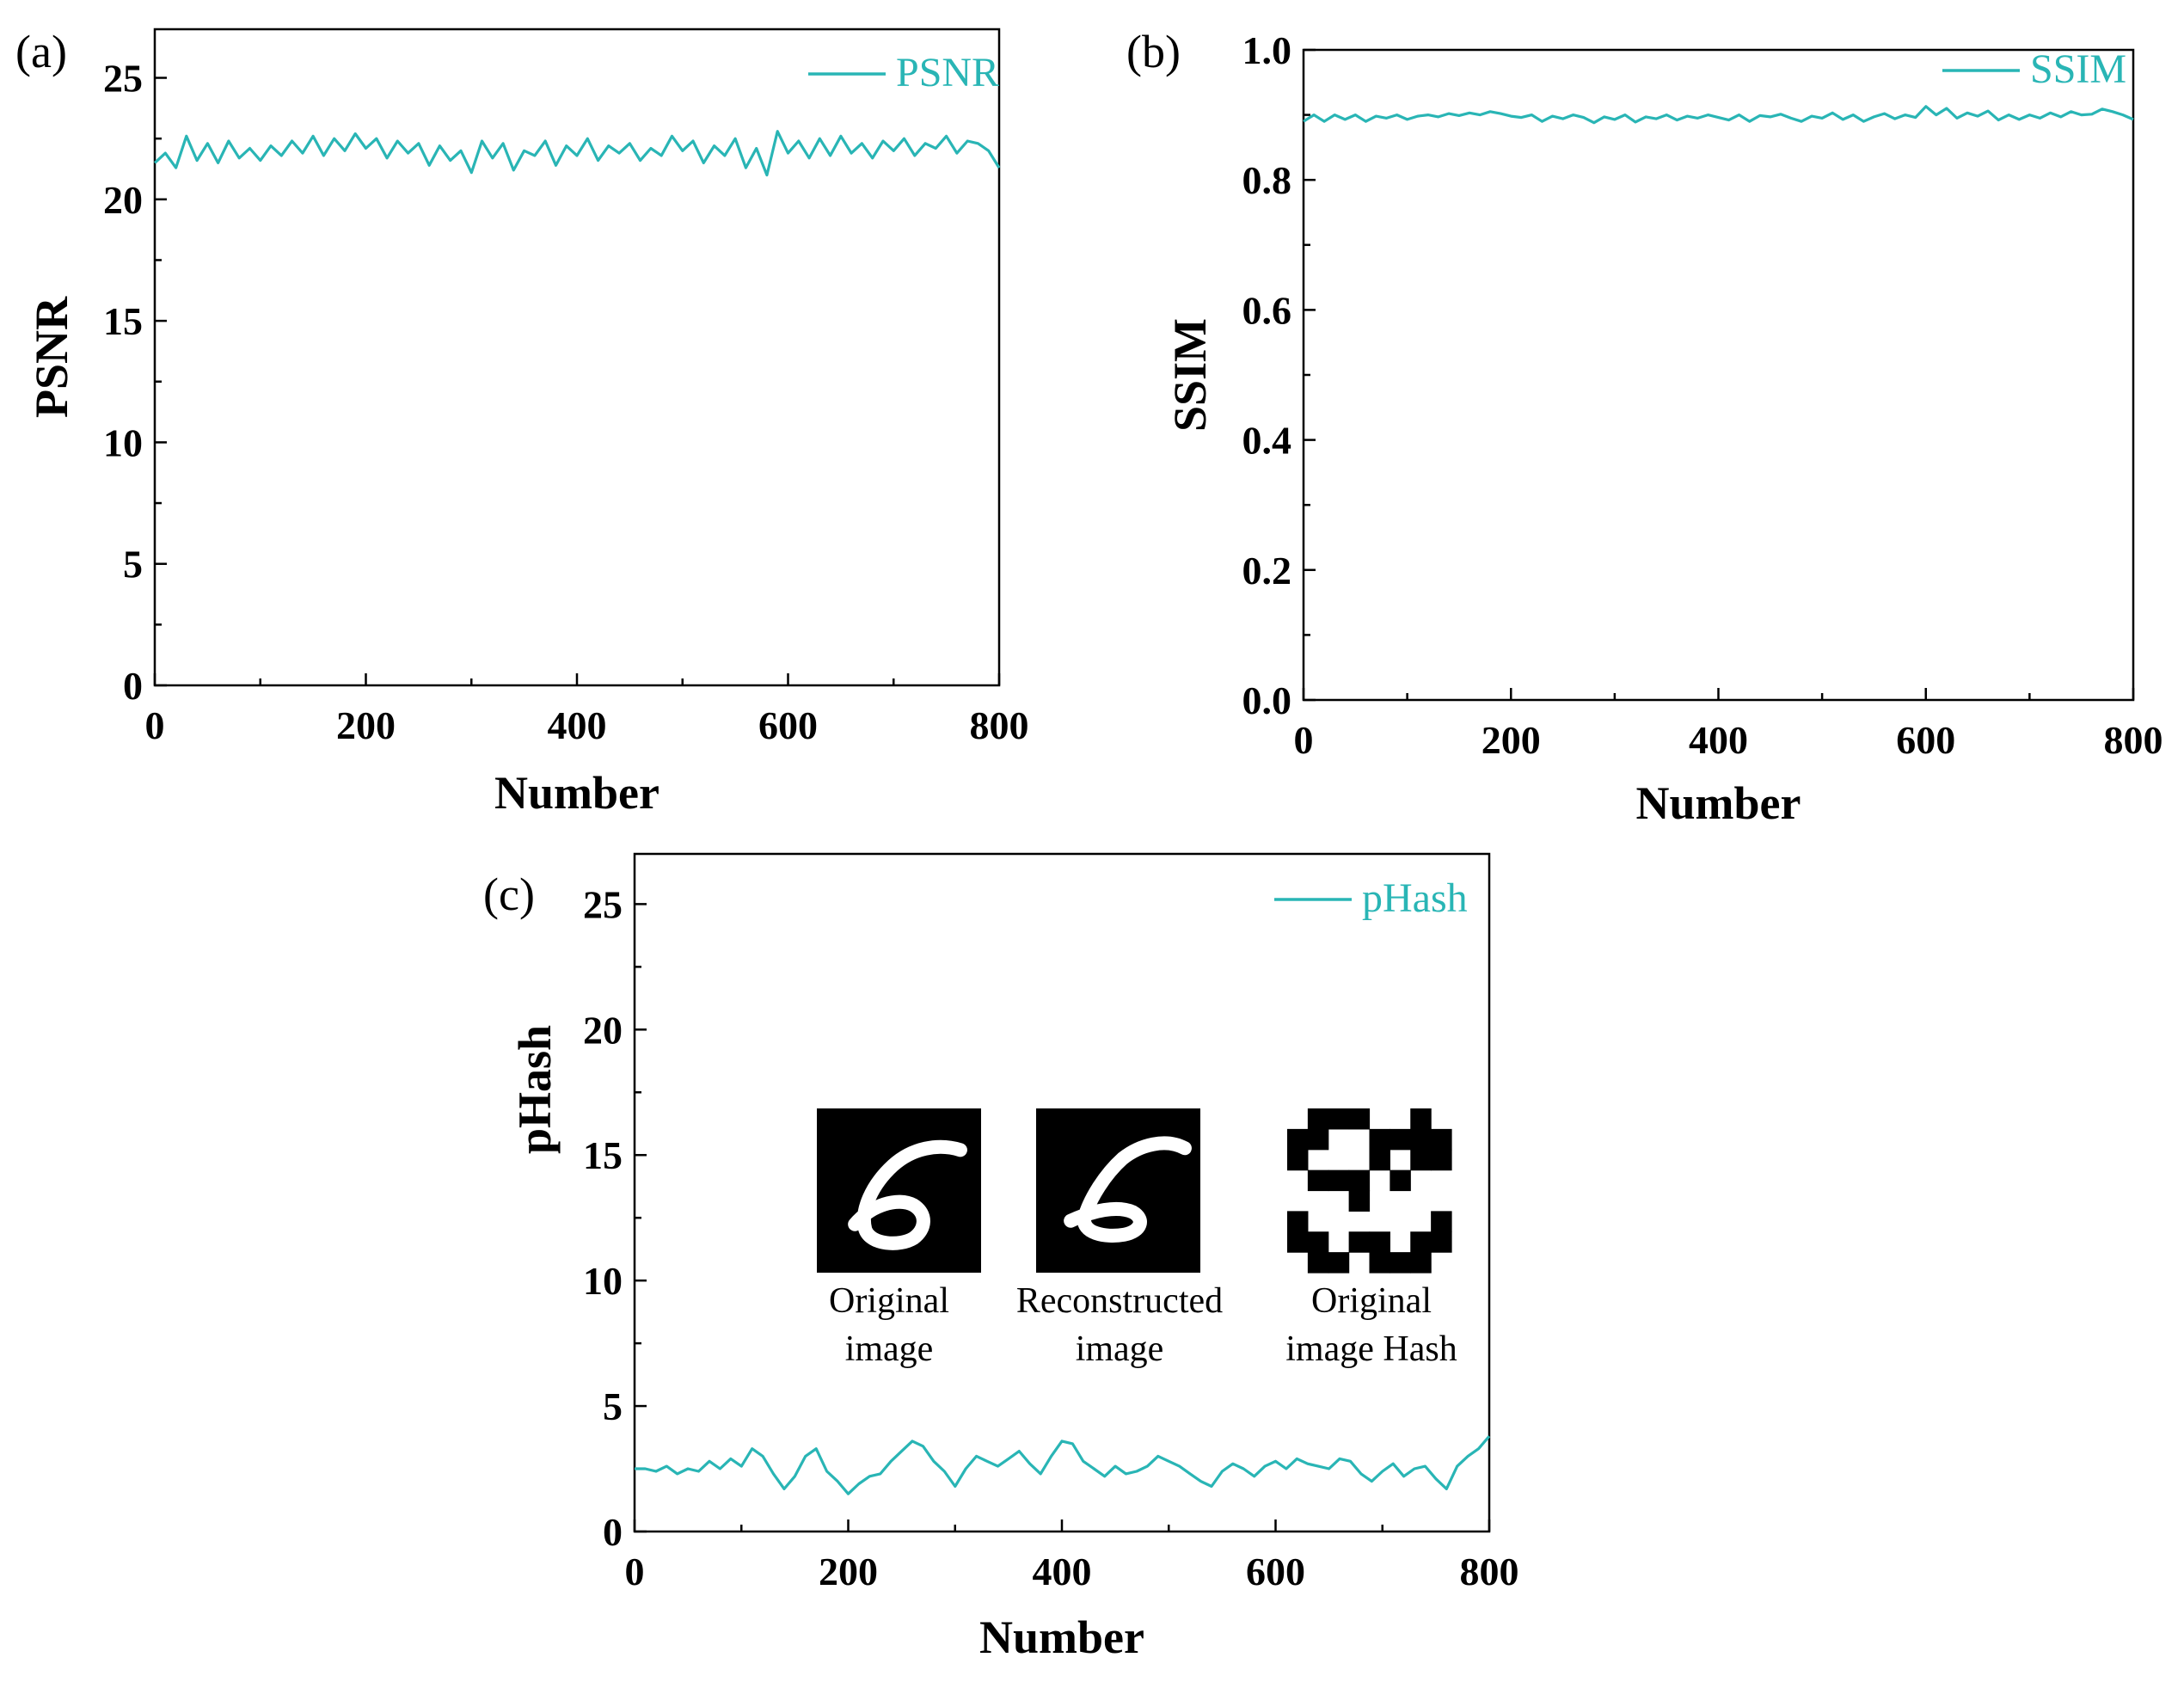 This screenshot has width=2184, height=1682. What do you see at coordinates (1267, 570) in the screenshot?
I see `y-tick-label: 0.2` at bounding box center [1267, 570].